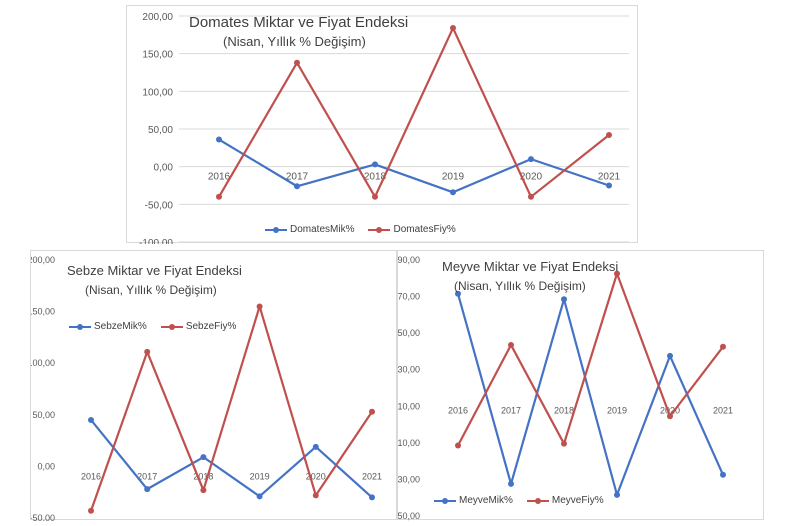  I want to click on legend-label-meyvemik: MeyveMik%, so click(486, 500).